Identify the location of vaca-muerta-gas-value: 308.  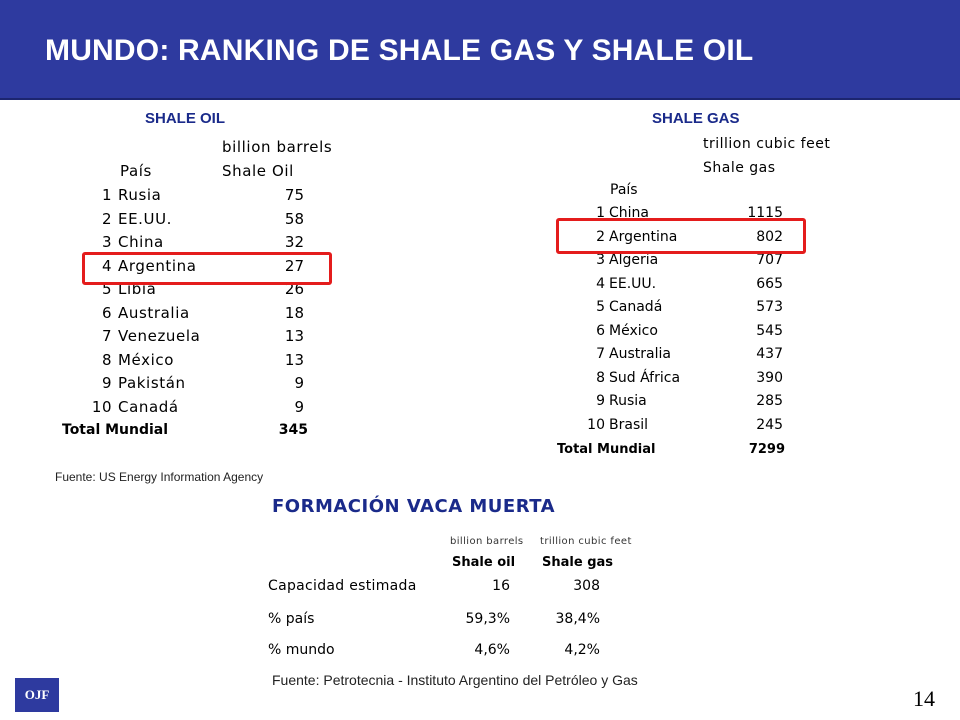
(586, 586).